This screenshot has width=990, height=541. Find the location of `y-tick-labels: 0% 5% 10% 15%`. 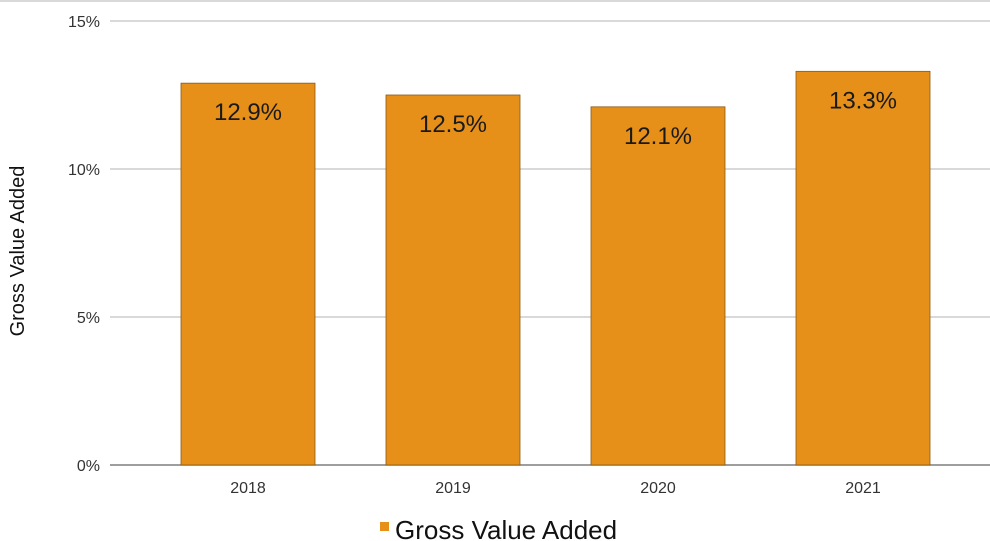

y-tick-labels: 0% 5% 10% 15% is located at coordinates (84, 244).